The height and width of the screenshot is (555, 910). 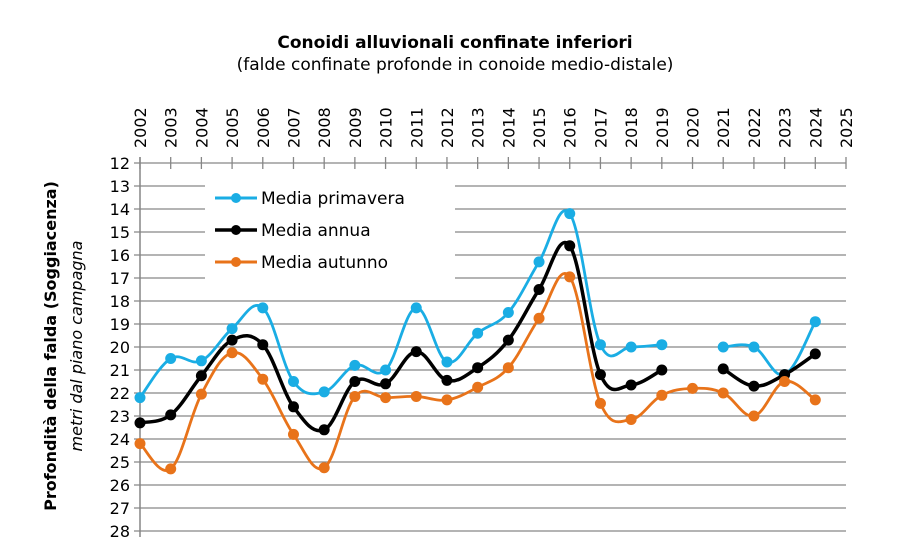 What do you see at coordinates (236, 198) in the screenshot?
I see `legend-marker-primavera` at bounding box center [236, 198].